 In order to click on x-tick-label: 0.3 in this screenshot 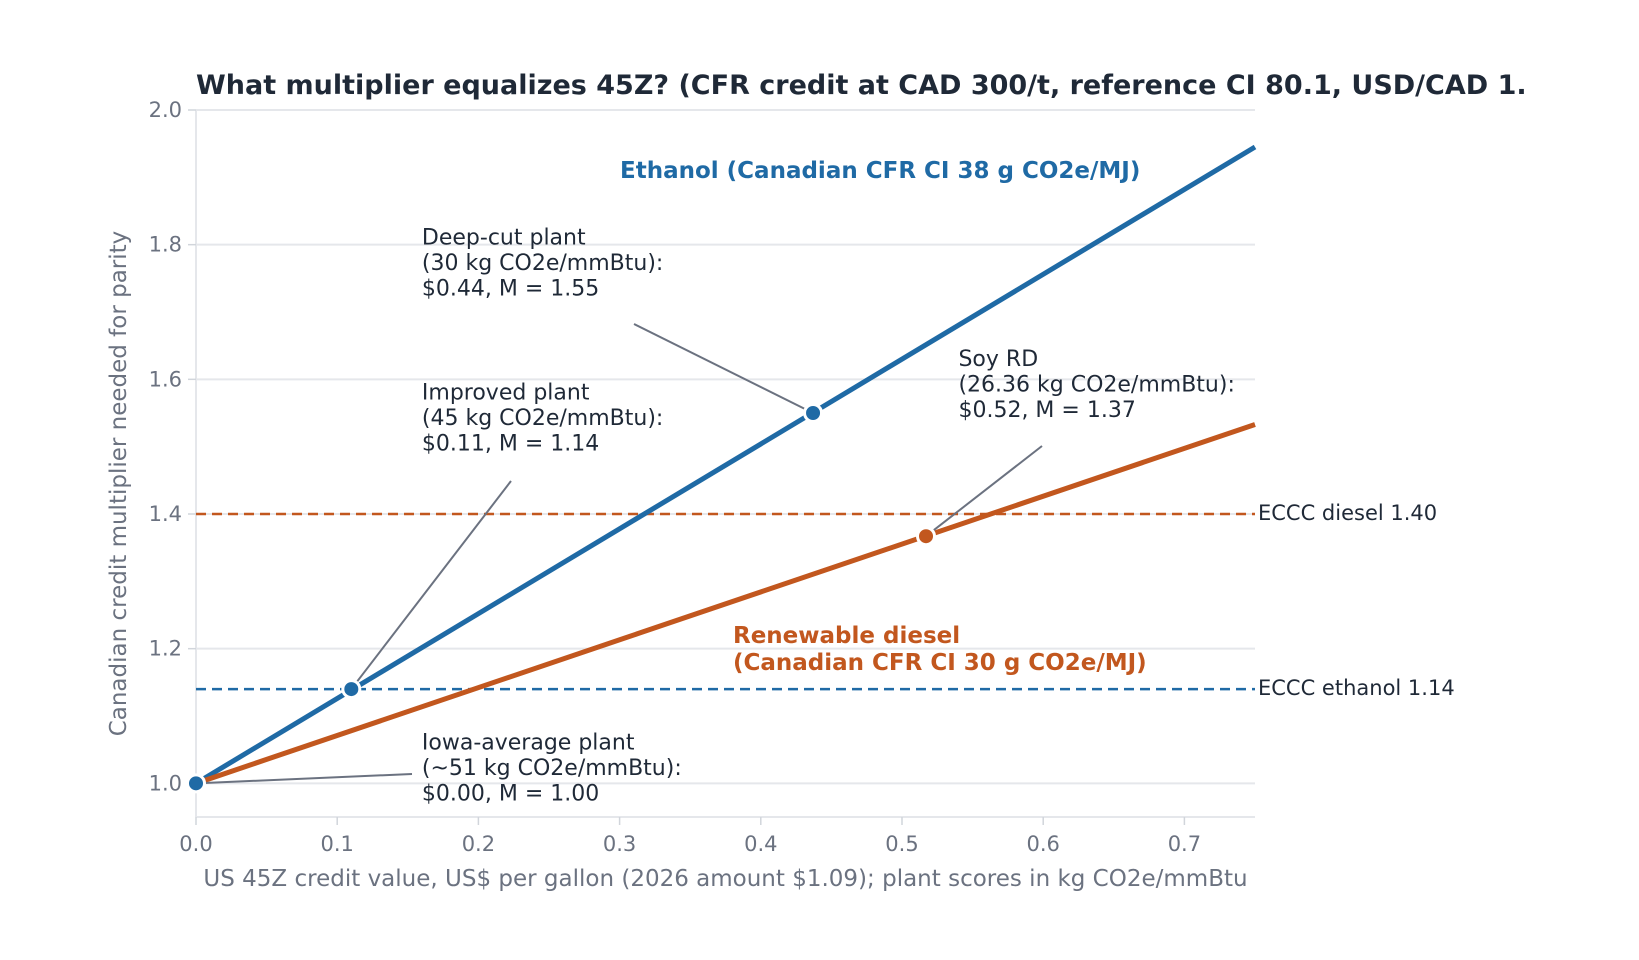, I will do `click(619, 844)`.